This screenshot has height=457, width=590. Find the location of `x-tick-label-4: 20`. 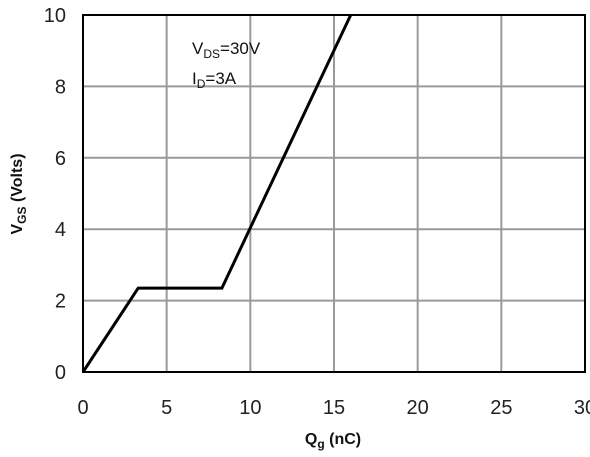

x-tick-label-4: 20 is located at coordinates (418, 408).